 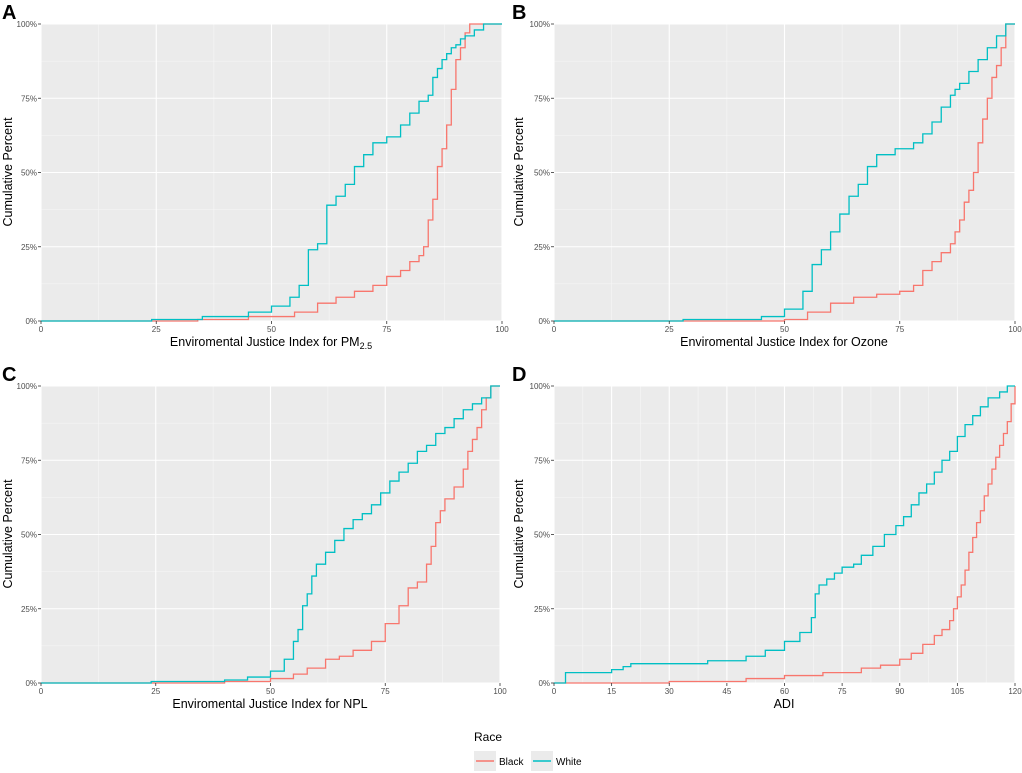 I want to click on x-tick-label: 120, so click(x=1015, y=691).